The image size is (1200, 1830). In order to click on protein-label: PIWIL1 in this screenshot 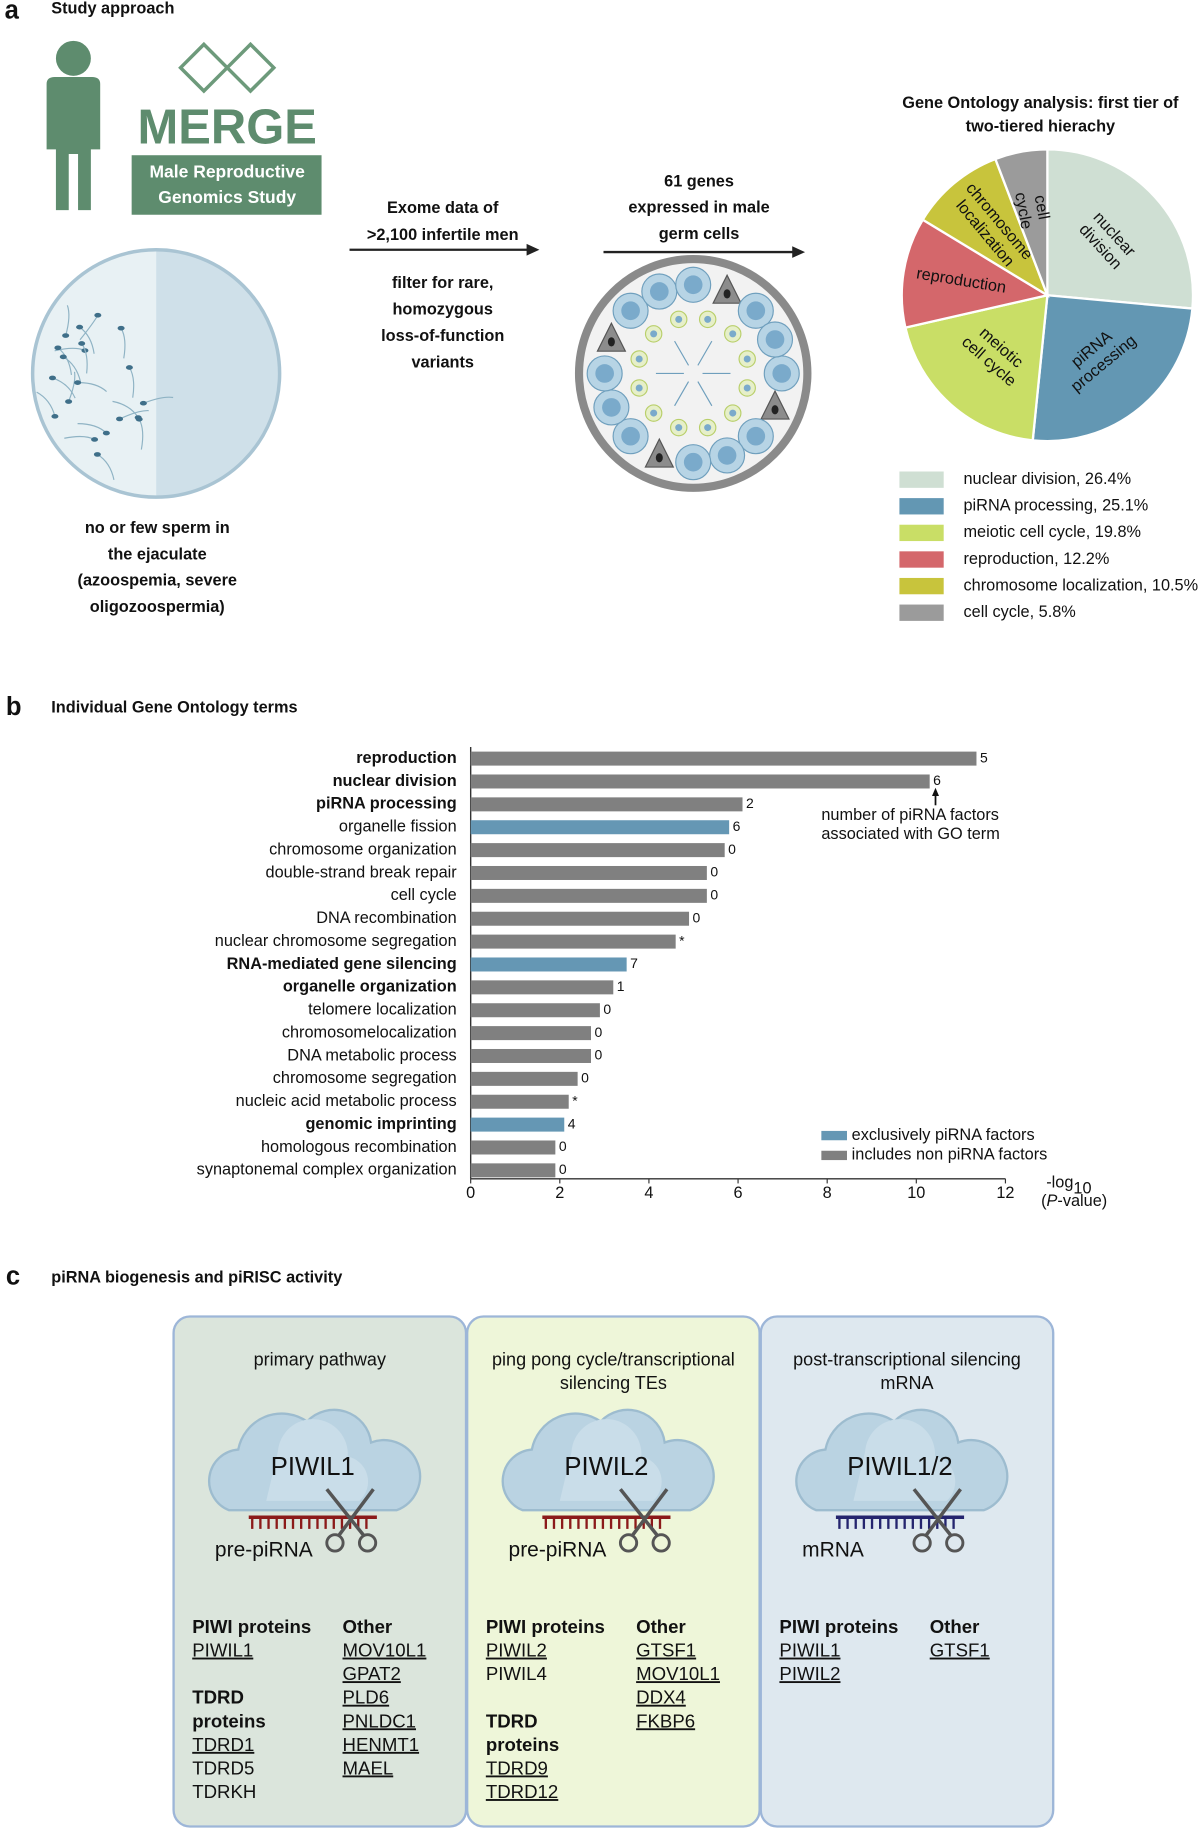, I will do `click(313, 1467)`.